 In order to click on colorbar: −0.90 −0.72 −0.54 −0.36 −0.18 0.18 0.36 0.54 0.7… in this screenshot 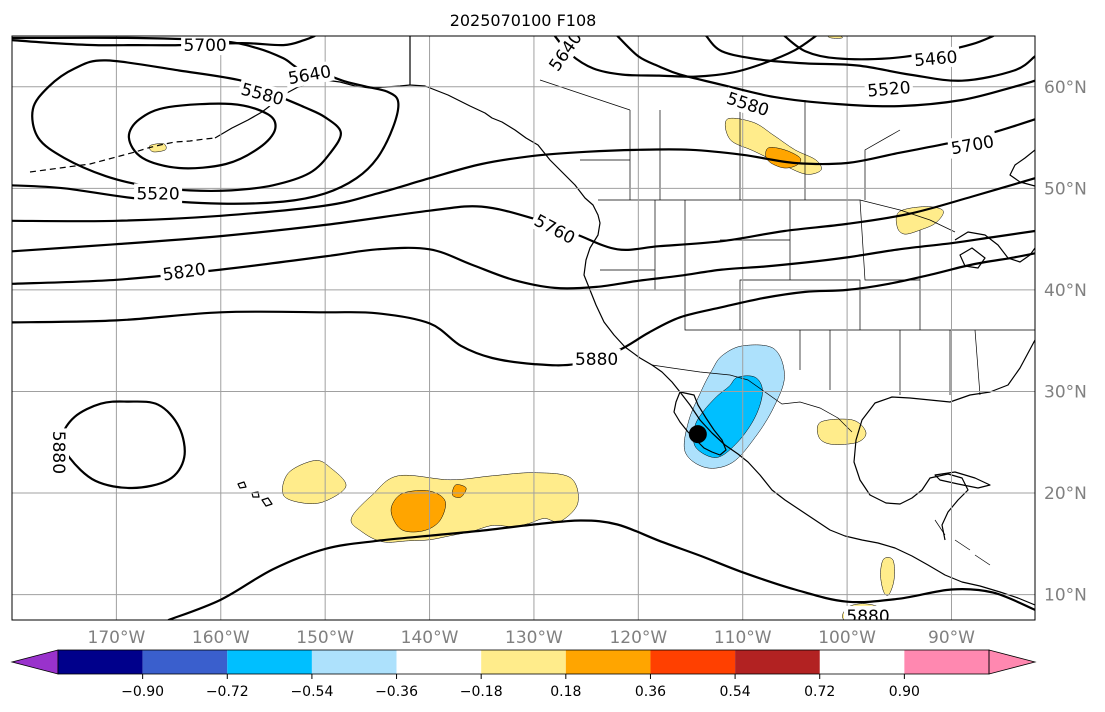, I will do `click(523, 674)`.